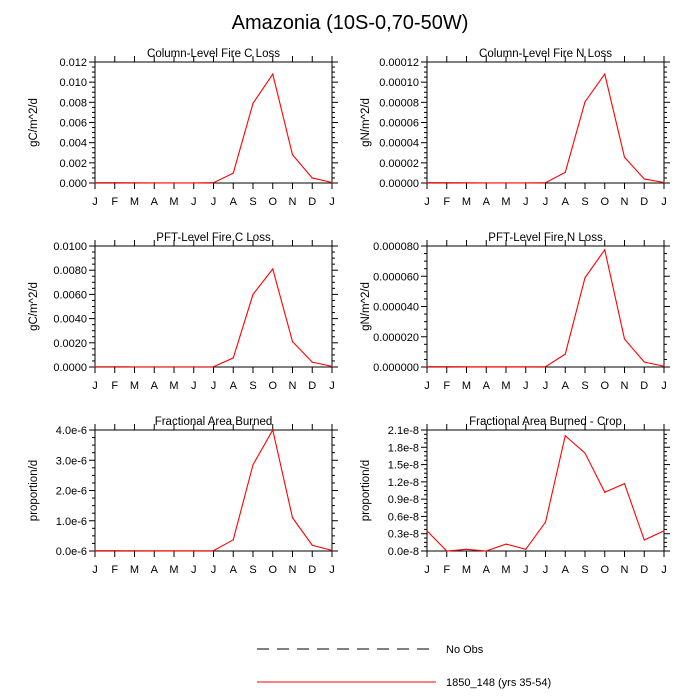 The height and width of the screenshot is (700, 700). What do you see at coordinates (625, 570) in the screenshot?
I see `x-tick-label: N` at bounding box center [625, 570].